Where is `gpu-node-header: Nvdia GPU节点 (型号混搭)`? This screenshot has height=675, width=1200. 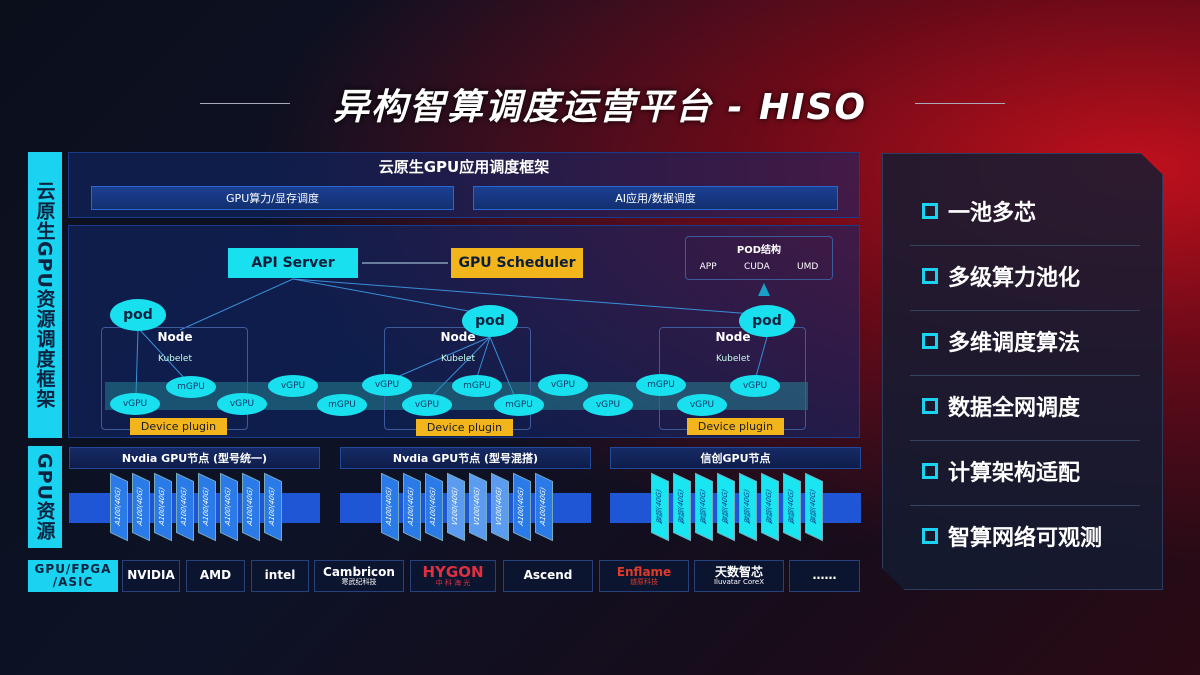
gpu-node-header: Nvdia GPU节点 (型号混搭) is located at coordinates (465, 458).